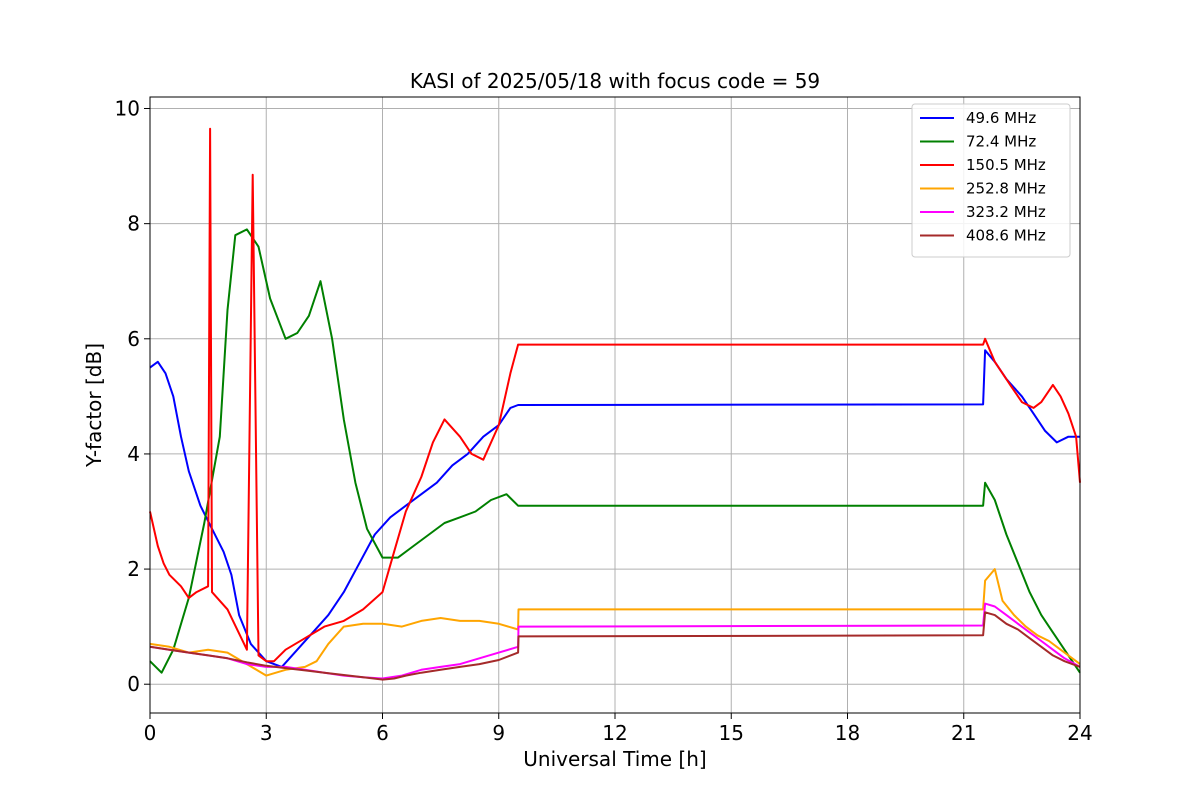 The height and width of the screenshot is (800, 1200). Describe the element at coordinates (1006, 165) in the screenshot. I see `legend-label: 150.5 MHz` at that location.